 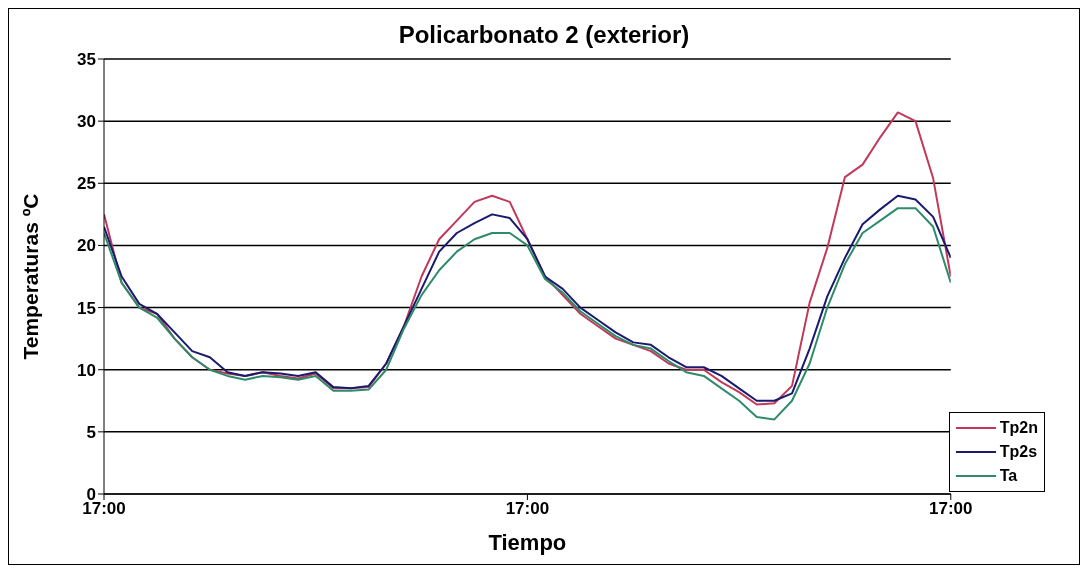 I want to click on legend-label: Tp2n, so click(x=1018, y=428).